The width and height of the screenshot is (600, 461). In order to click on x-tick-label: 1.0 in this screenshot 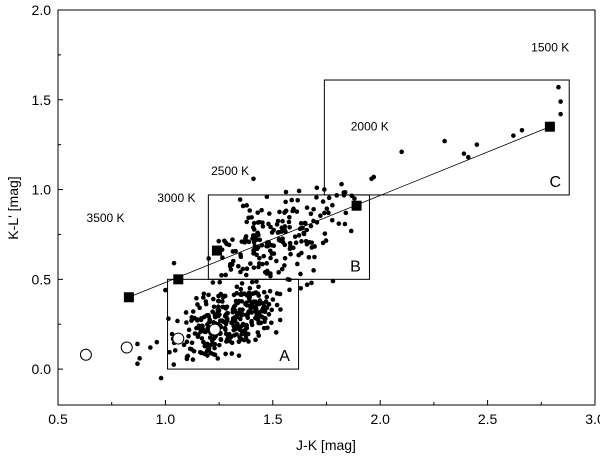, I will do `click(166, 419)`.